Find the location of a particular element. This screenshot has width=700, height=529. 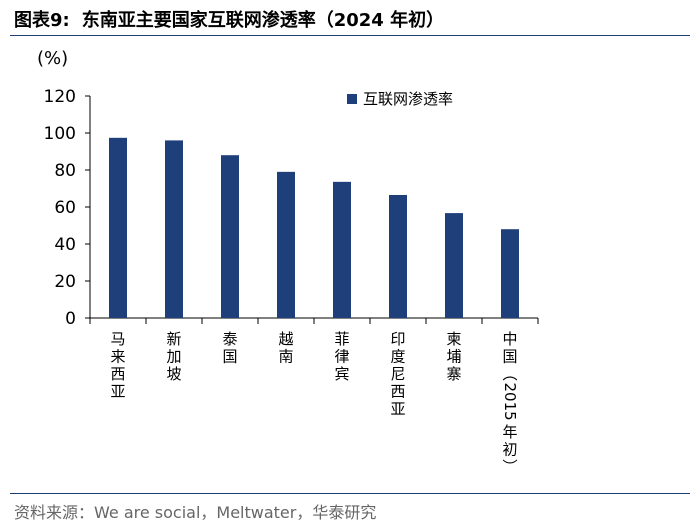

x-category-label: 菲律宾 is located at coordinates (341, 356).